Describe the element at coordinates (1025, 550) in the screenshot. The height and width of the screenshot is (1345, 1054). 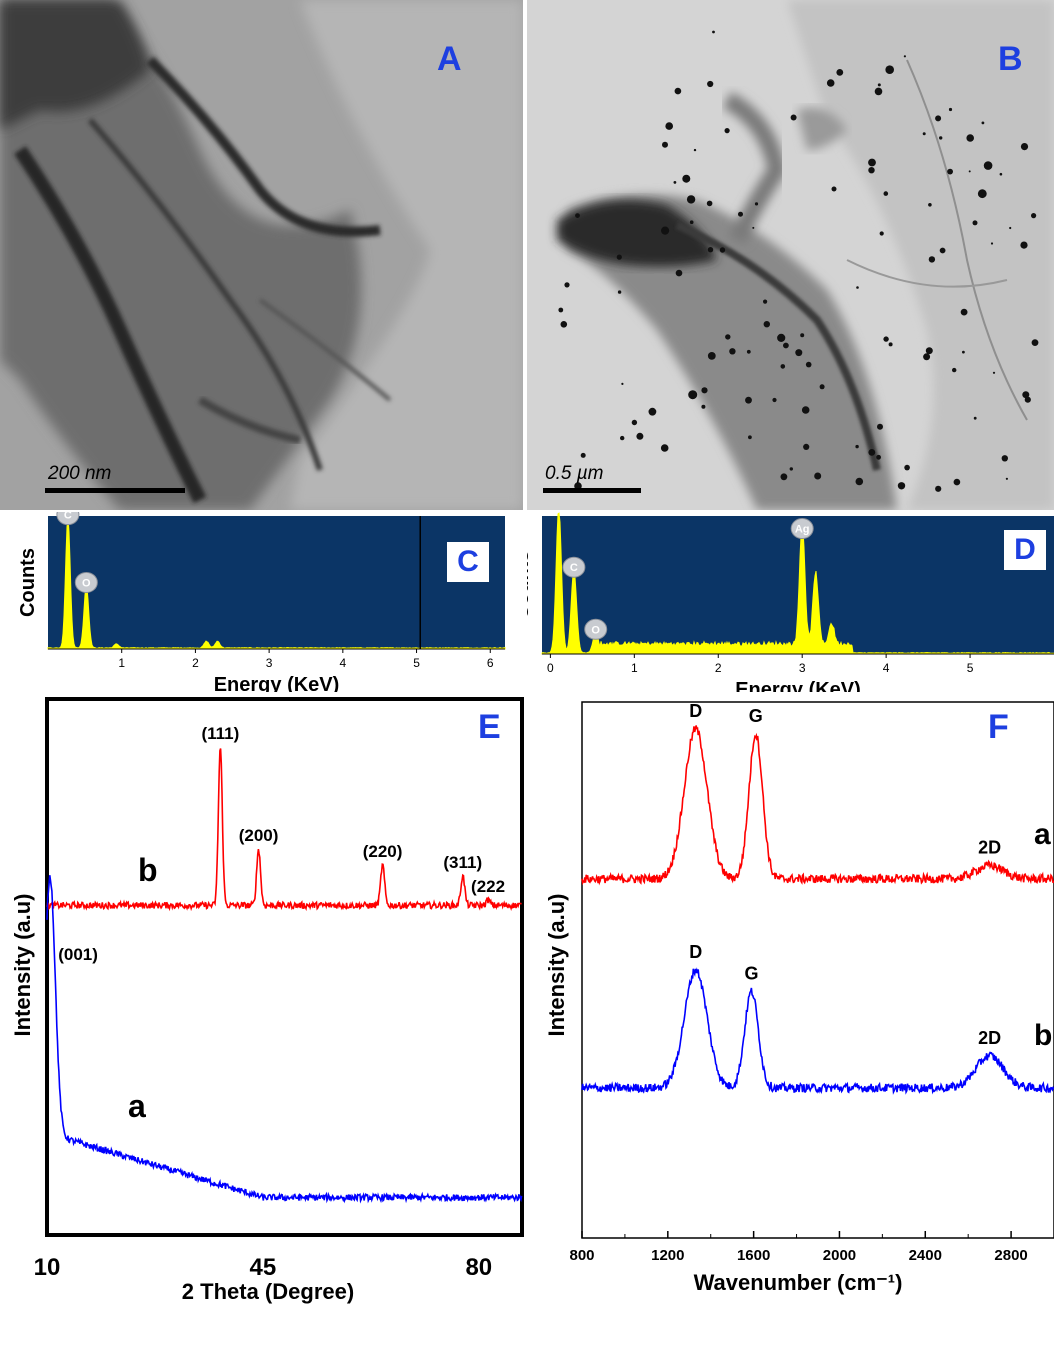
I see `panel-d-letter: D` at that location.